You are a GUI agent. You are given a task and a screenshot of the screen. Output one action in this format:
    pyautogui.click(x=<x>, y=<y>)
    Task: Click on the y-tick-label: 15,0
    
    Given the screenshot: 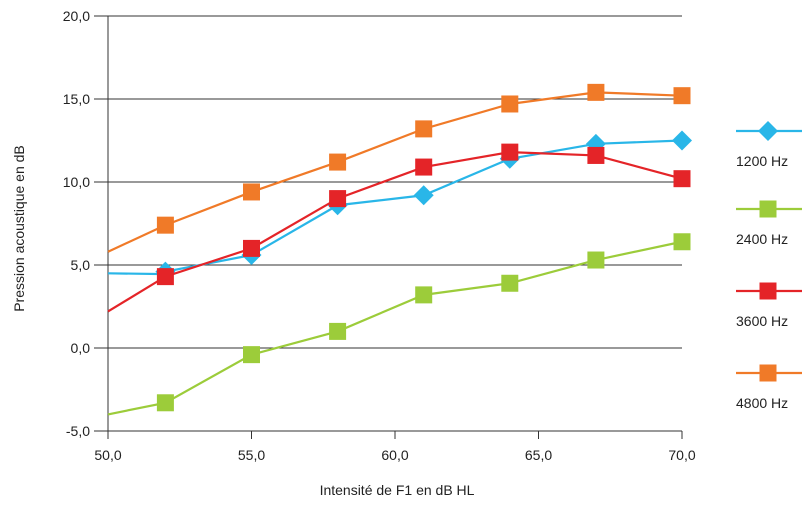 What is the action you would take?
    pyautogui.click(x=76, y=99)
    